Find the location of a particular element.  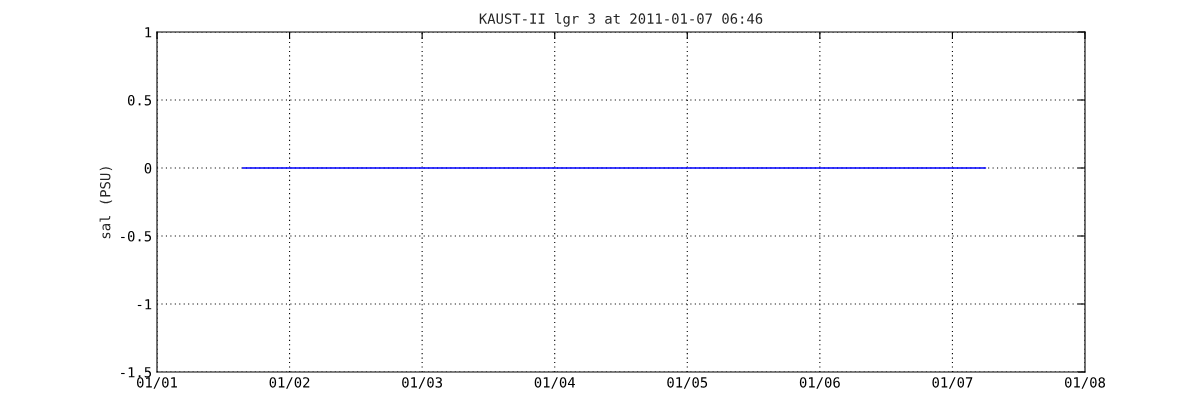

x-tick-label: 01/02 is located at coordinates (289, 383).